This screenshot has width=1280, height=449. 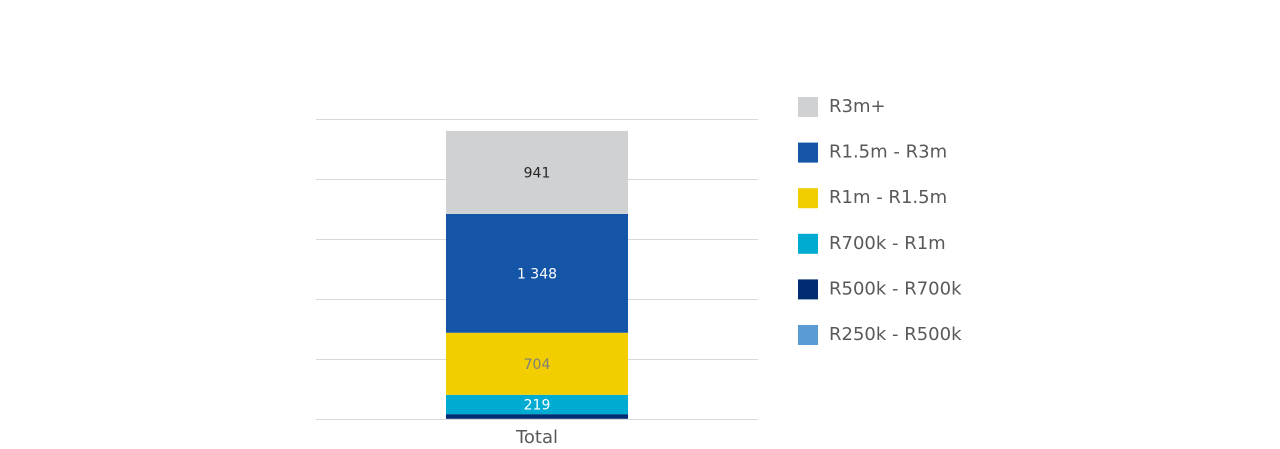 I want to click on category-label: Total, so click(x=536, y=437).